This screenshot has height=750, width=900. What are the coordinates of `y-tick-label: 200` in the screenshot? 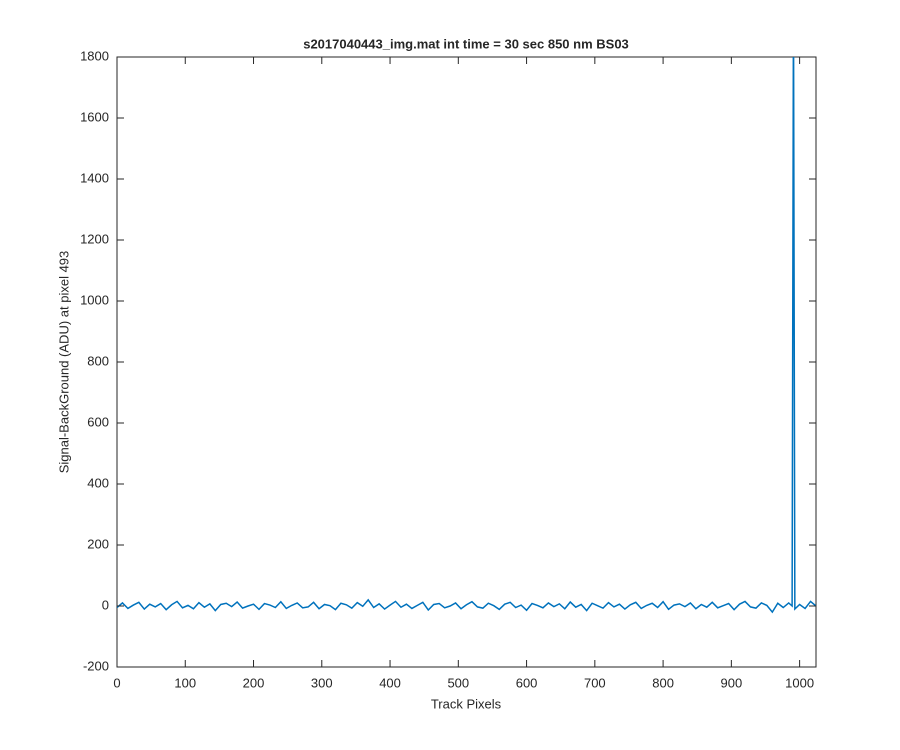 It's located at (98, 543).